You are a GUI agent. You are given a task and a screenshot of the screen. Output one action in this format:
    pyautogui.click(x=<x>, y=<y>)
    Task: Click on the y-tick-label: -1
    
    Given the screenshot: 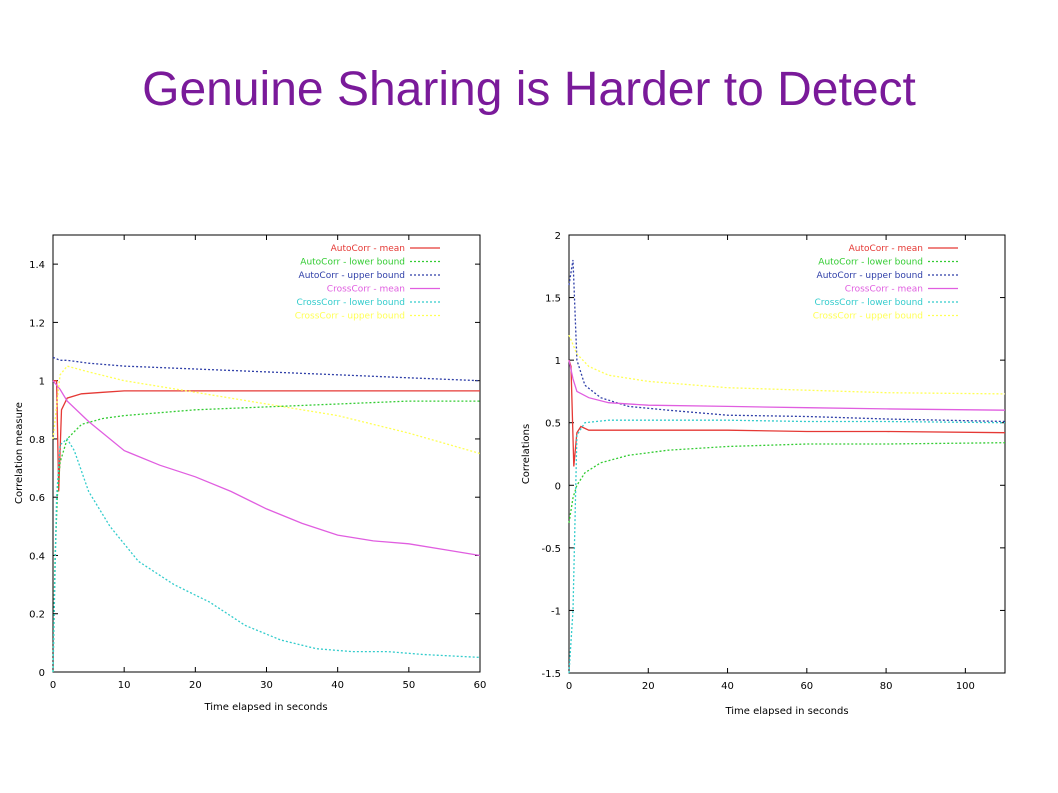 What is the action you would take?
    pyautogui.click(x=556, y=611)
    